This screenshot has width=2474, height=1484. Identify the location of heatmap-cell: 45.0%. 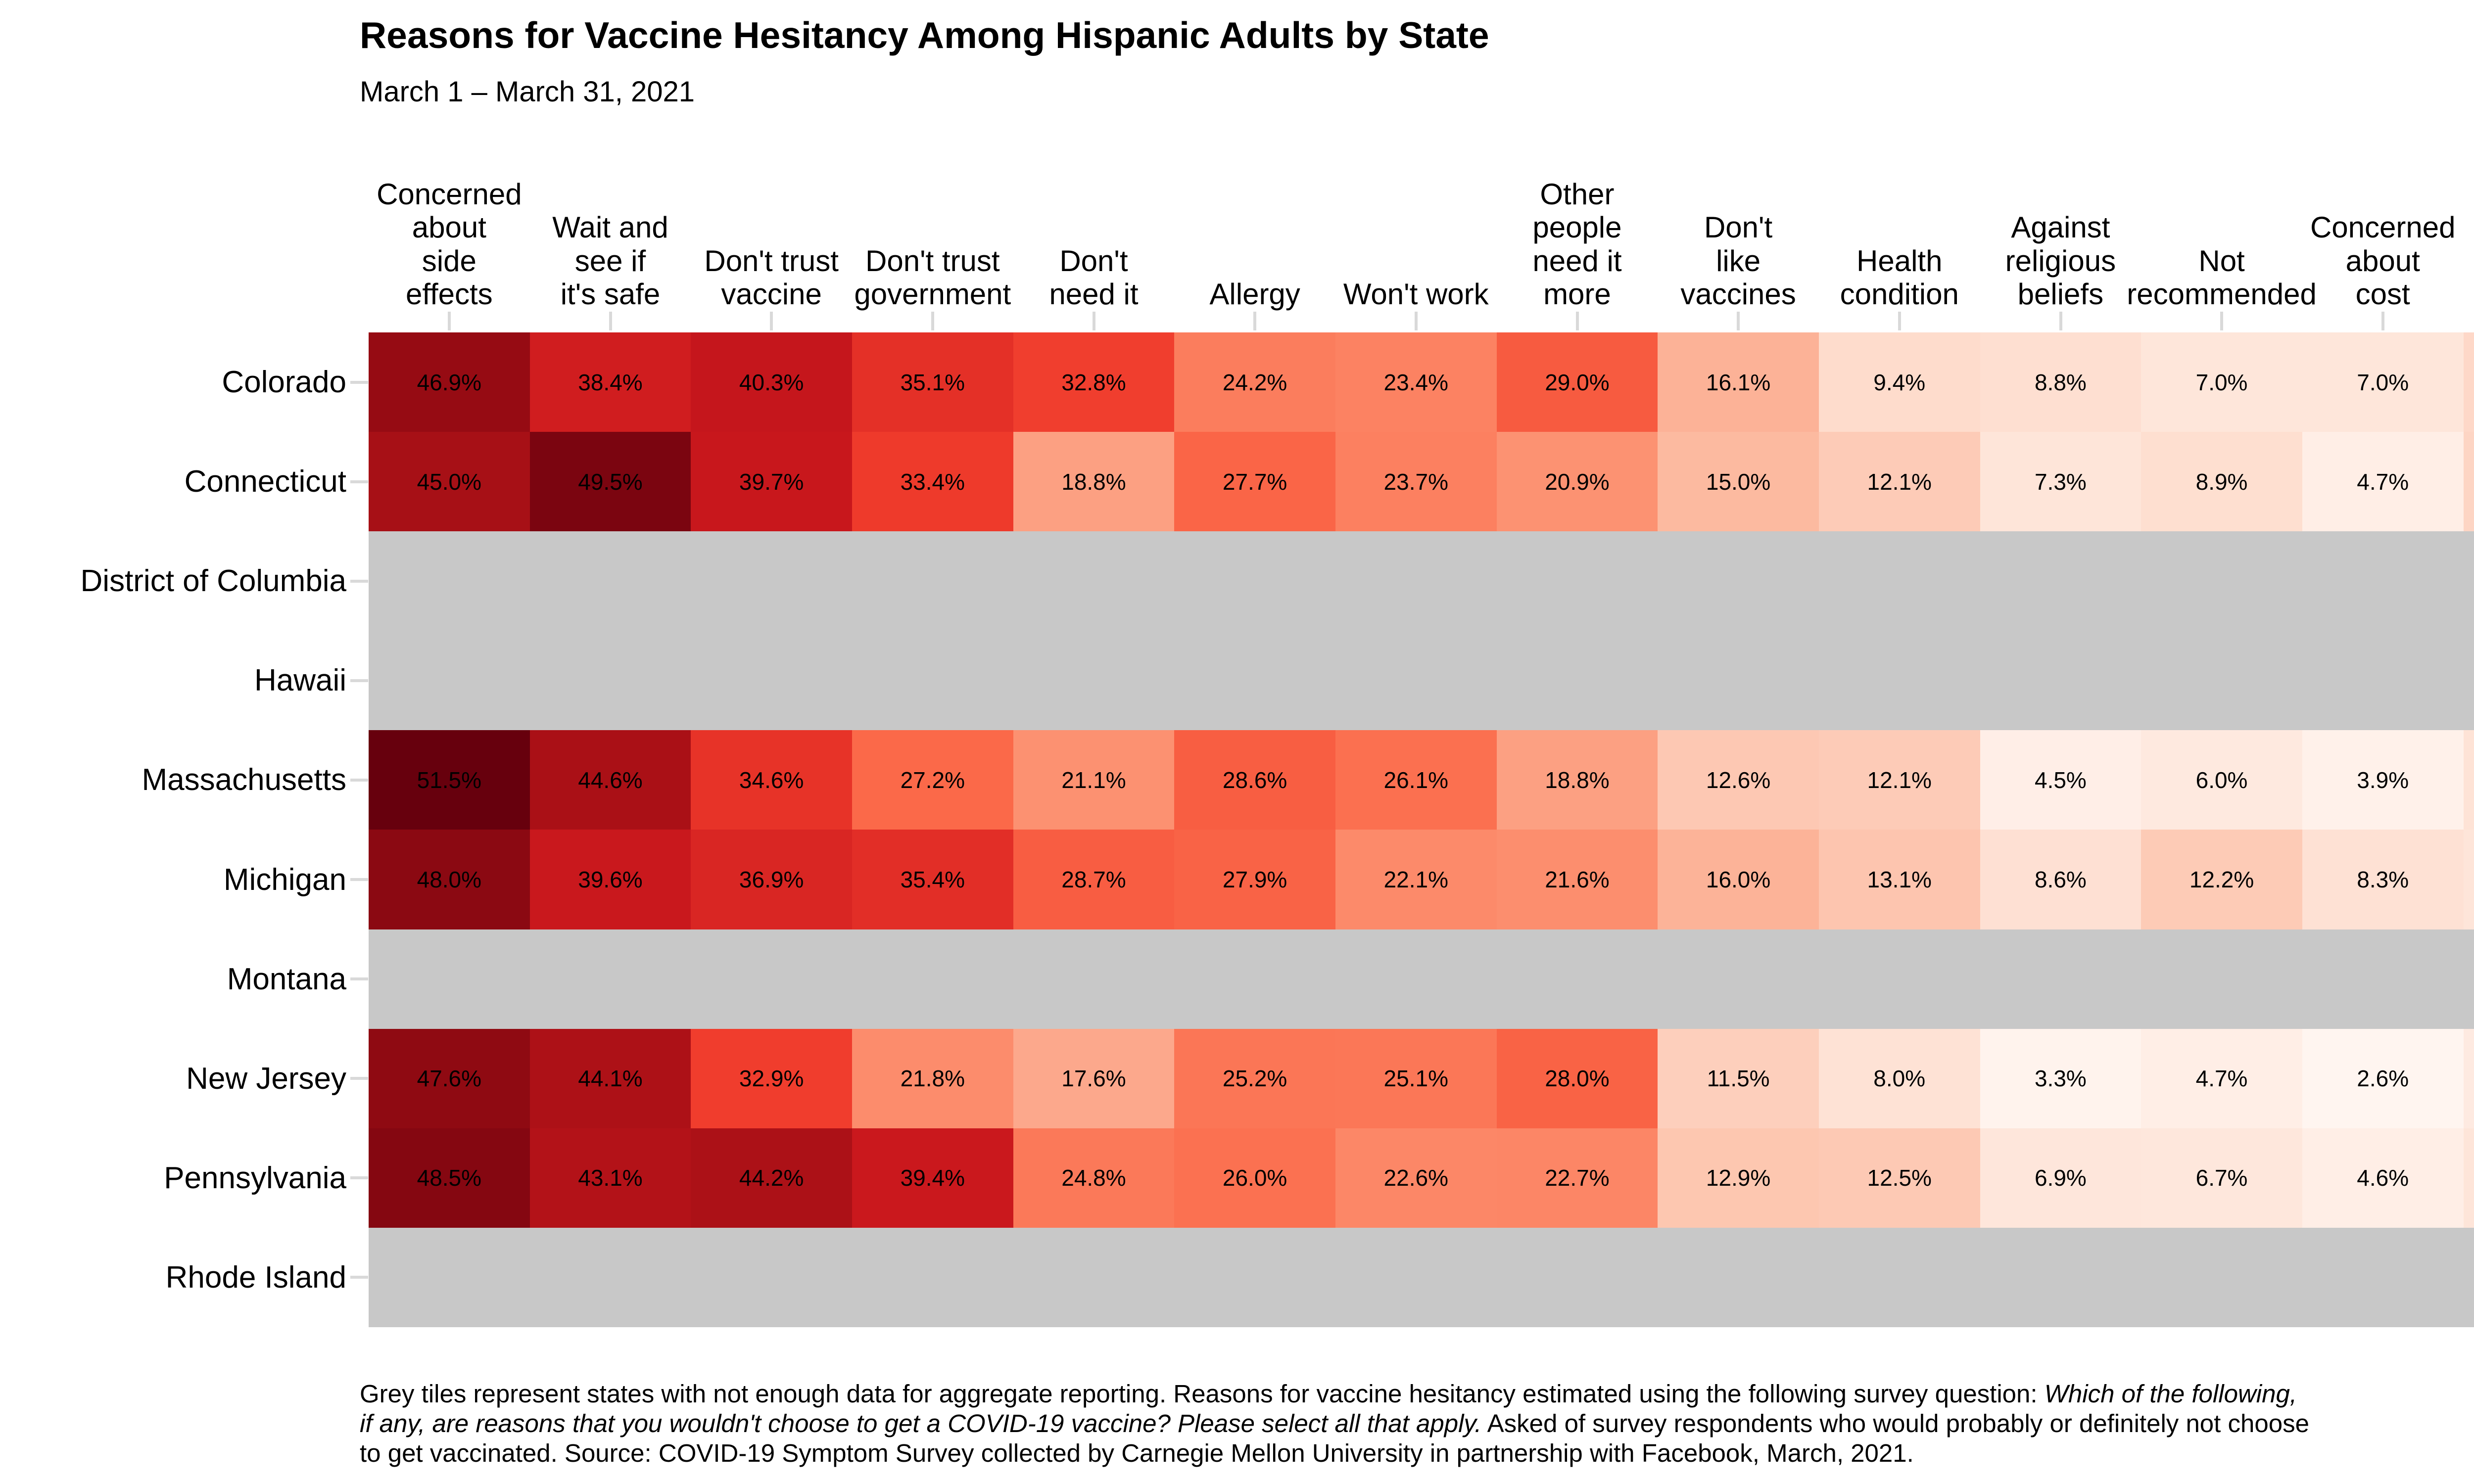
(449, 482).